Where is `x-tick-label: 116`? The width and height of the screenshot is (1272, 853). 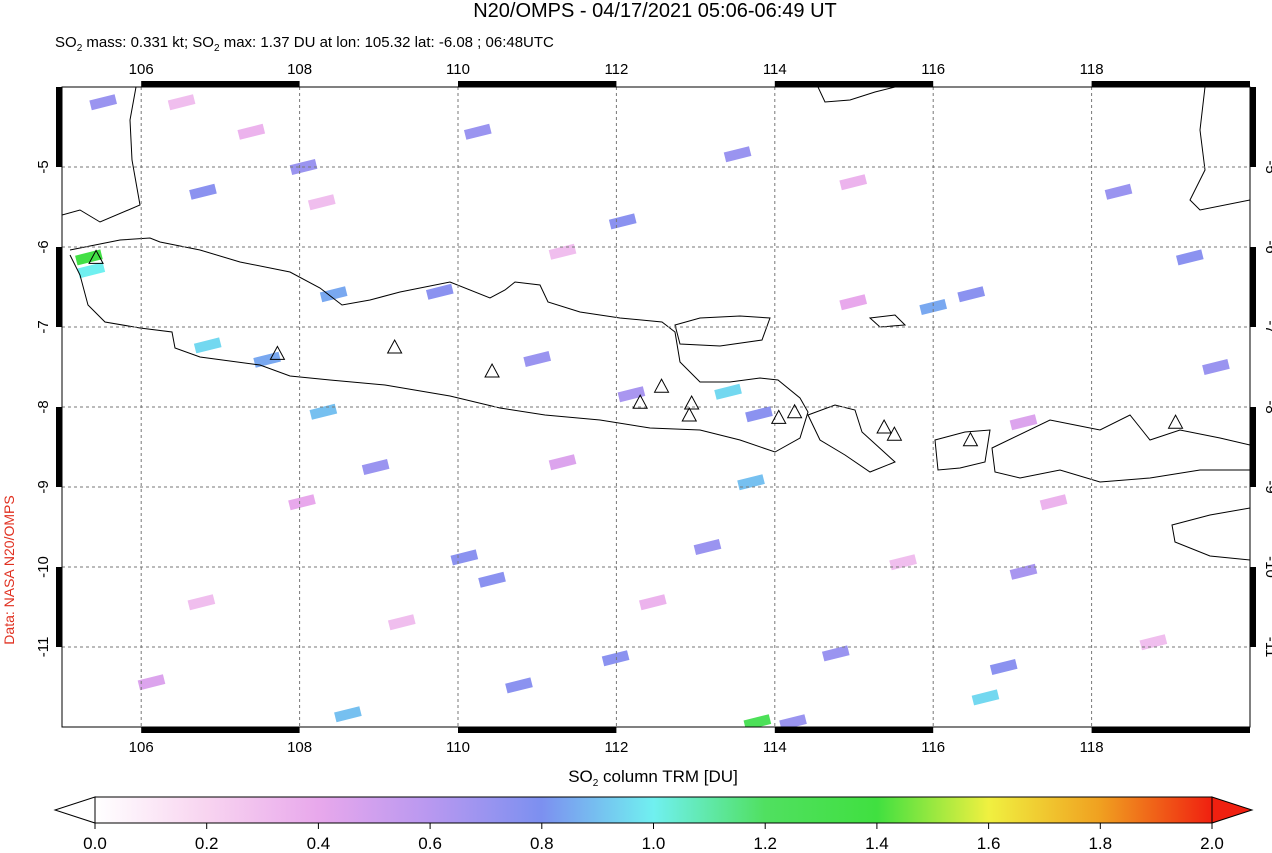
x-tick-label: 116 is located at coordinates (933, 747).